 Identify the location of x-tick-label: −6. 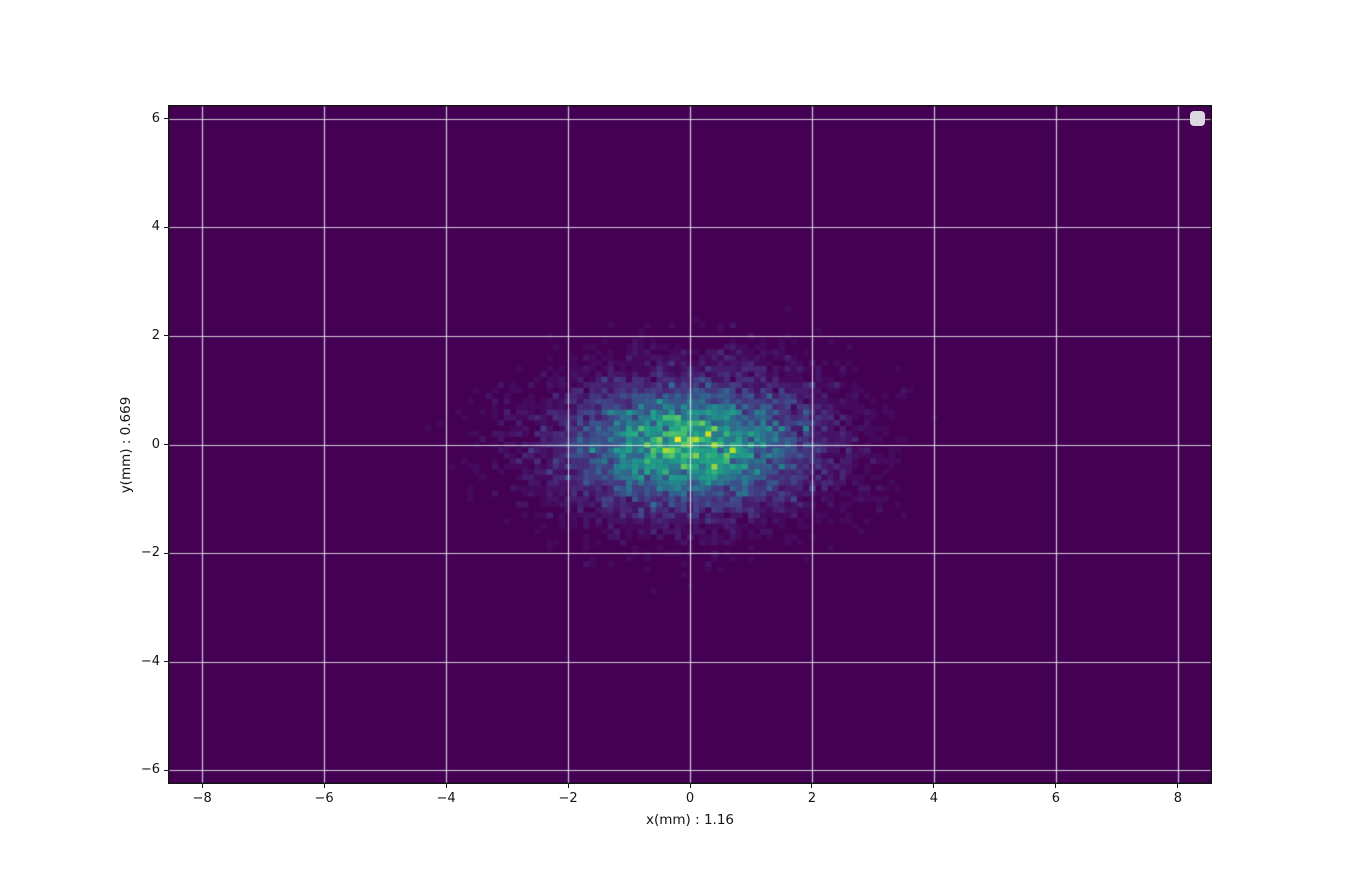
(324, 798).